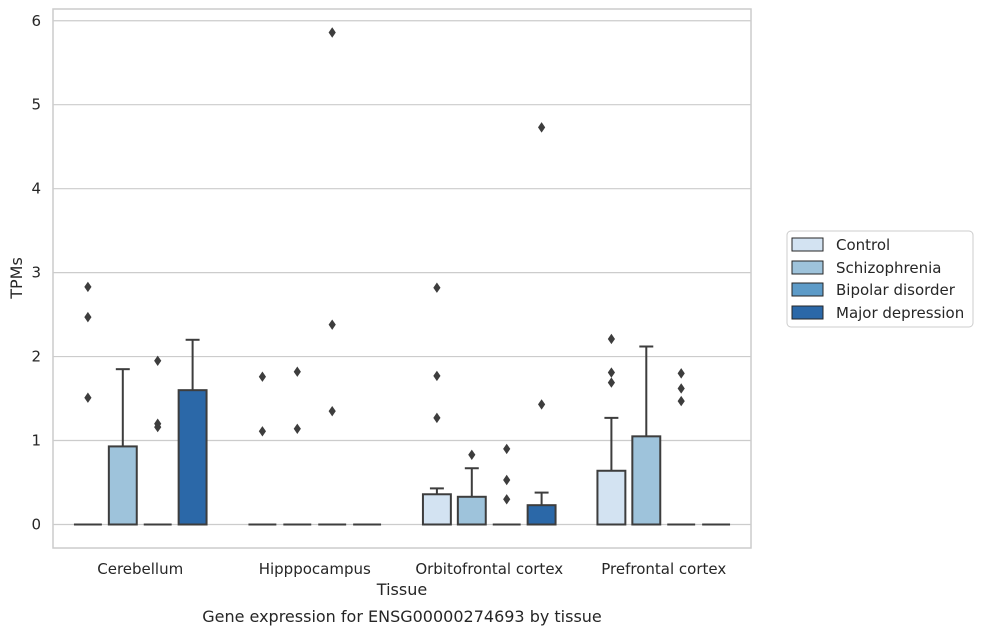 The height and width of the screenshot is (634, 983). I want to click on y-tick-label-4: 4, so click(36, 189).